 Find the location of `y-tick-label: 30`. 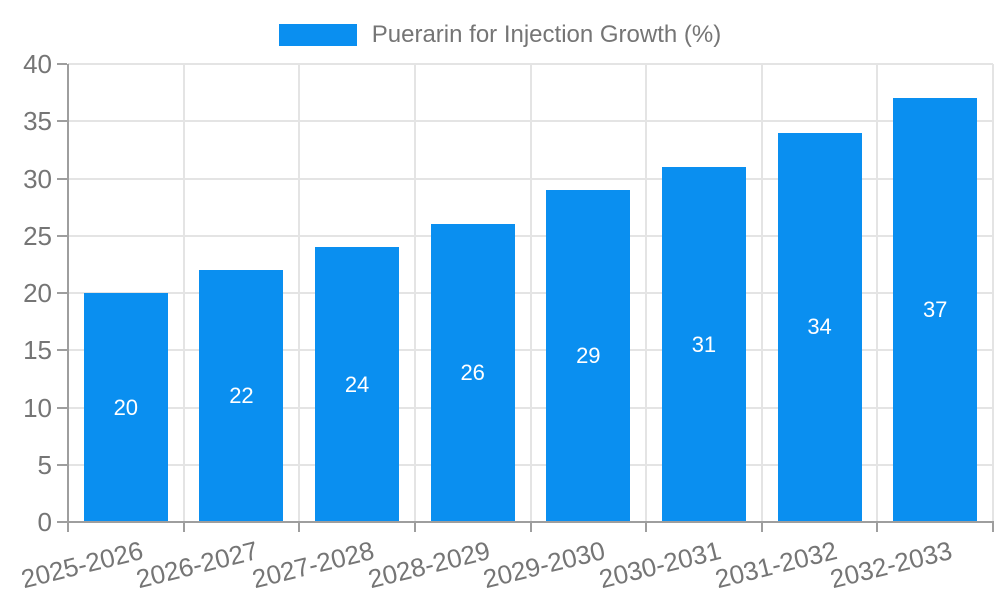

y-tick-label: 30 is located at coordinates (37, 178).